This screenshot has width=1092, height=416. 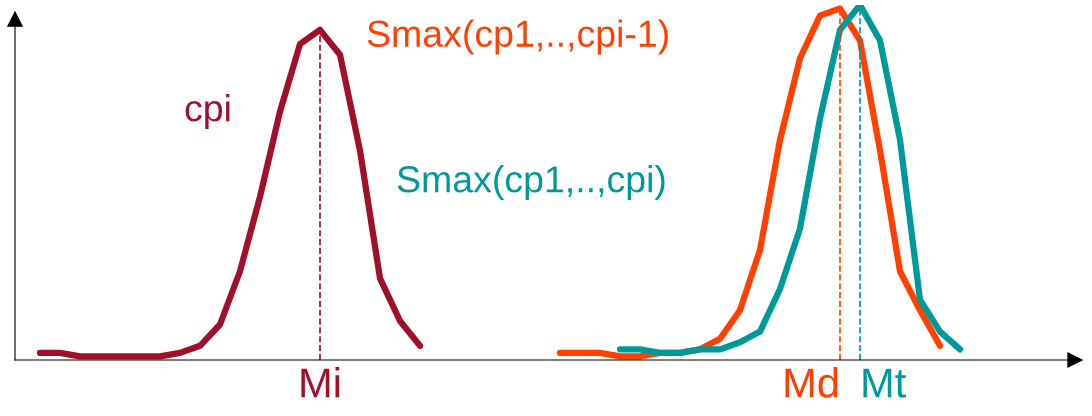 What do you see at coordinates (531, 182) in the screenshot?
I see `text: Smax(cp1,..,cpi)` at bounding box center [531, 182].